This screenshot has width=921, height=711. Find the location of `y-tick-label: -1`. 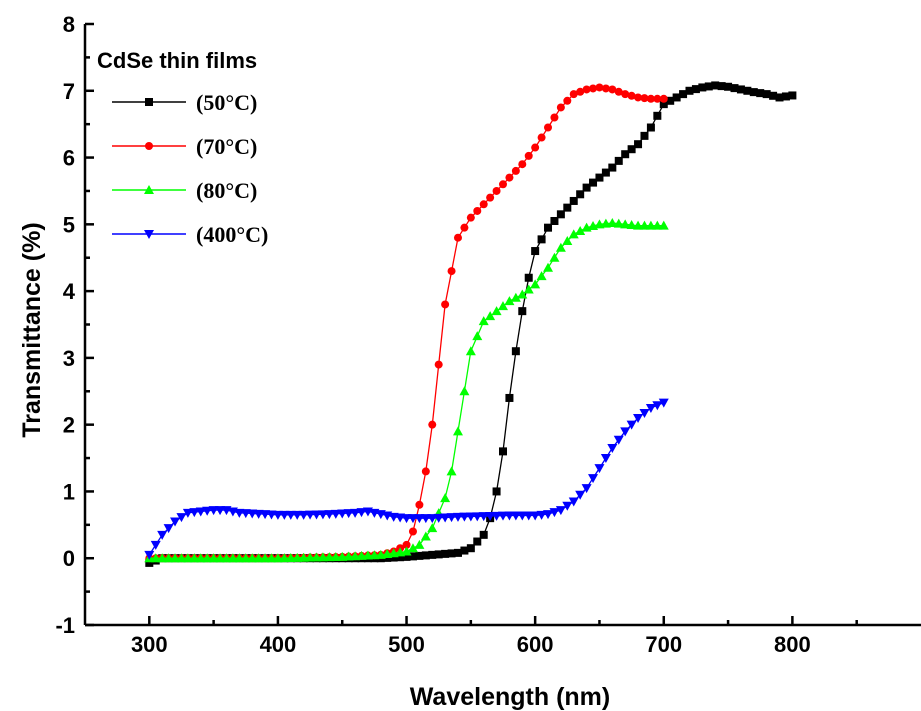

y-tick-label: -1 is located at coordinates (65, 625).